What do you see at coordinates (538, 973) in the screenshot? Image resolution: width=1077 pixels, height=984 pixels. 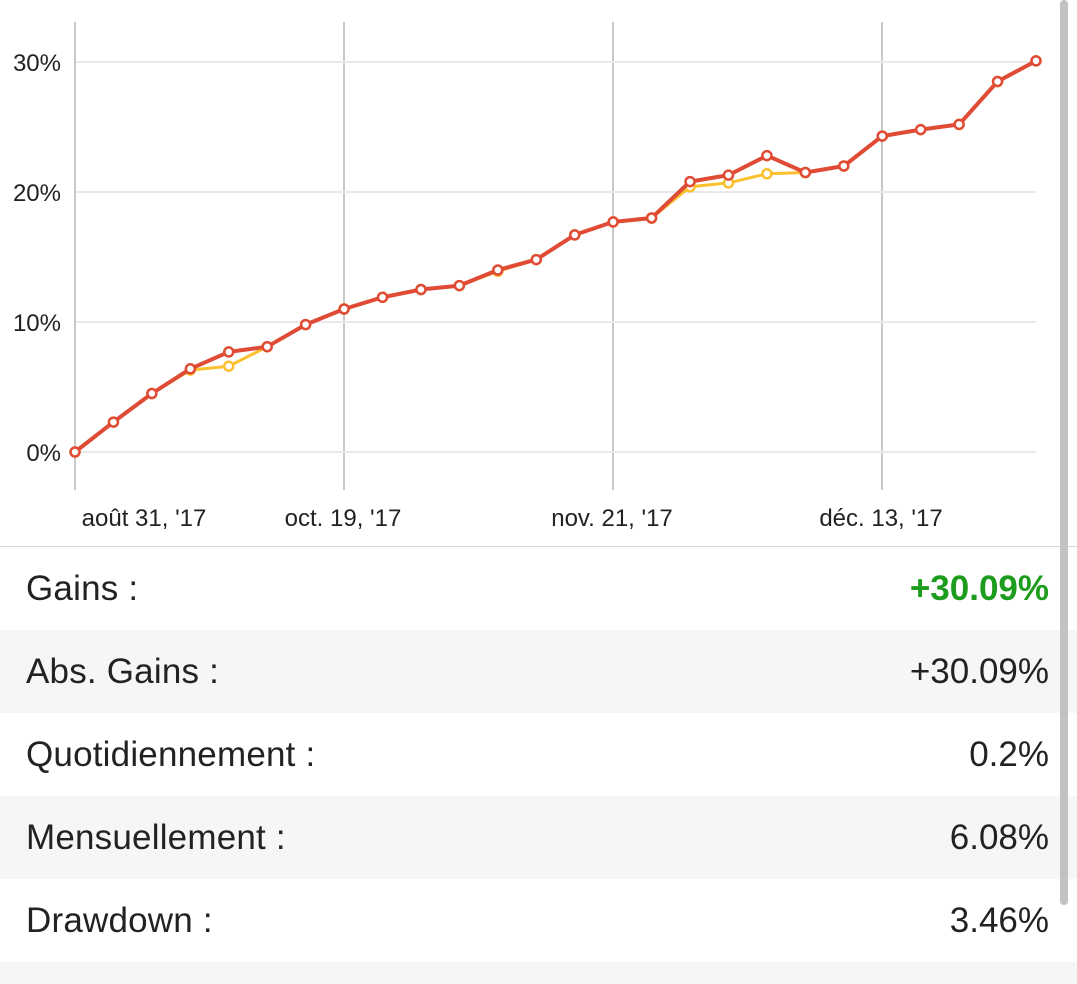 I see `stat-row-partial` at bounding box center [538, 973].